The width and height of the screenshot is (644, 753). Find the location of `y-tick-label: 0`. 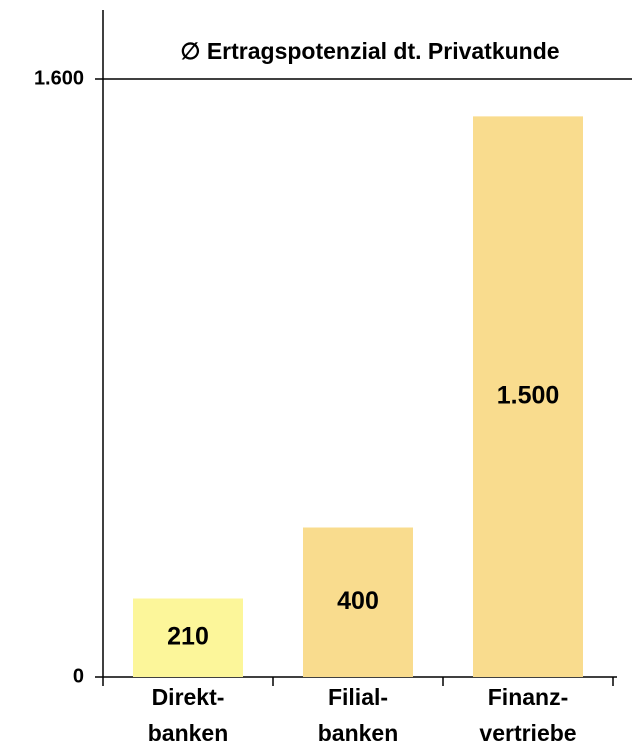

y-tick-label: 0 is located at coordinates (78, 676).